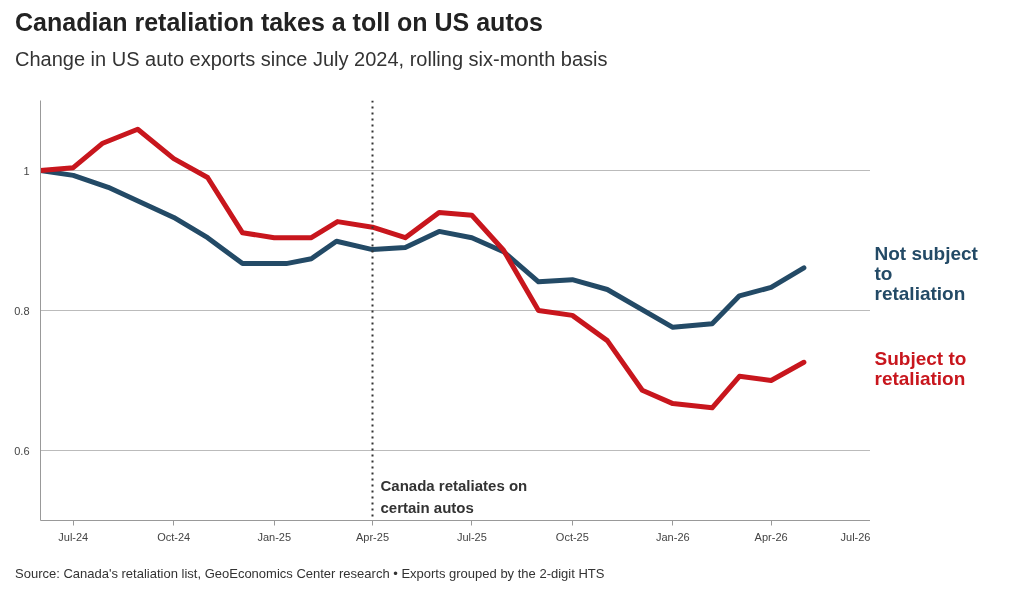 The width and height of the screenshot is (1020, 590). What do you see at coordinates (926, 274) in the screenshot?
I see `text: Not subject to retaliation` at bounding box center [926, 274].